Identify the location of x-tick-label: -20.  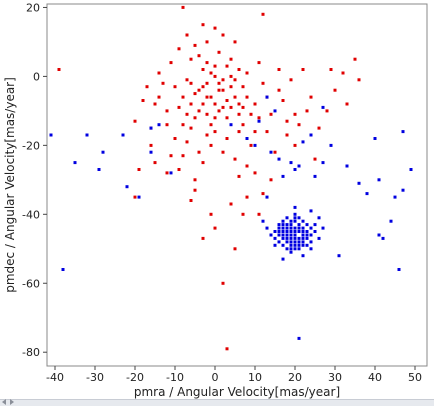
(135, 377).